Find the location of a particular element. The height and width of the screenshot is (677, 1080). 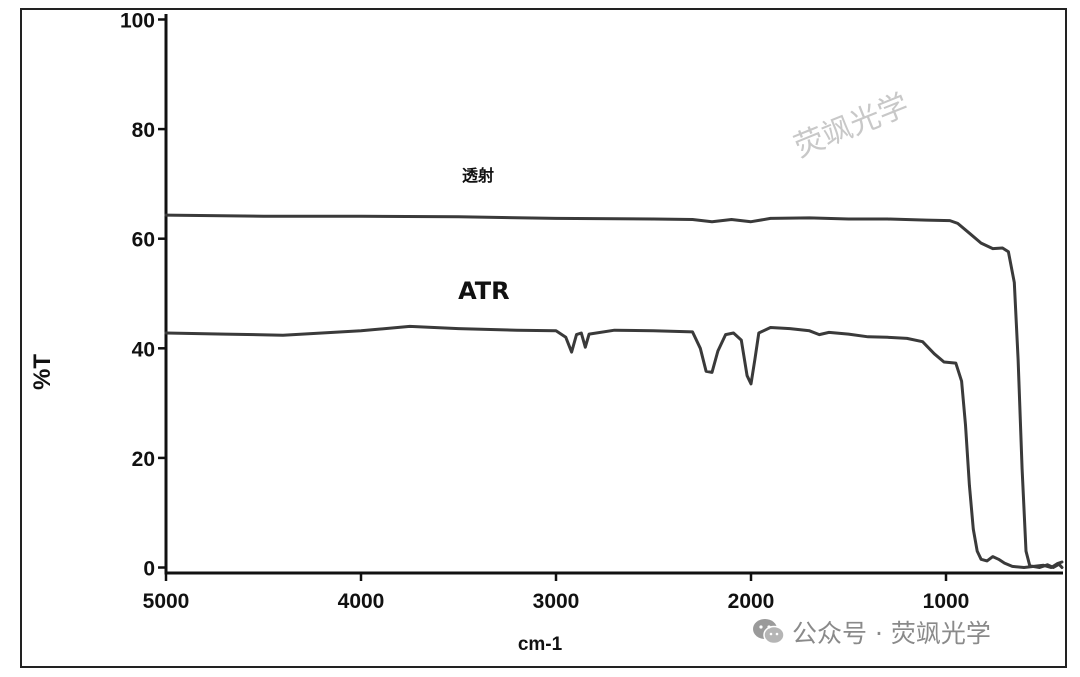

x-ticks: 5000 4000 3000 2000 1000 is located at coordinates (556, 593).